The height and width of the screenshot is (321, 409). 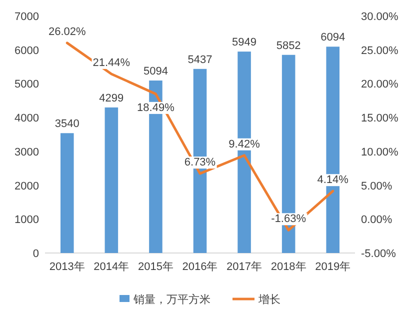 What do you see at coordinates (26, 186) in the screenshot?
I see `y-tick-label: 2000` at bounding box center [26, 186].